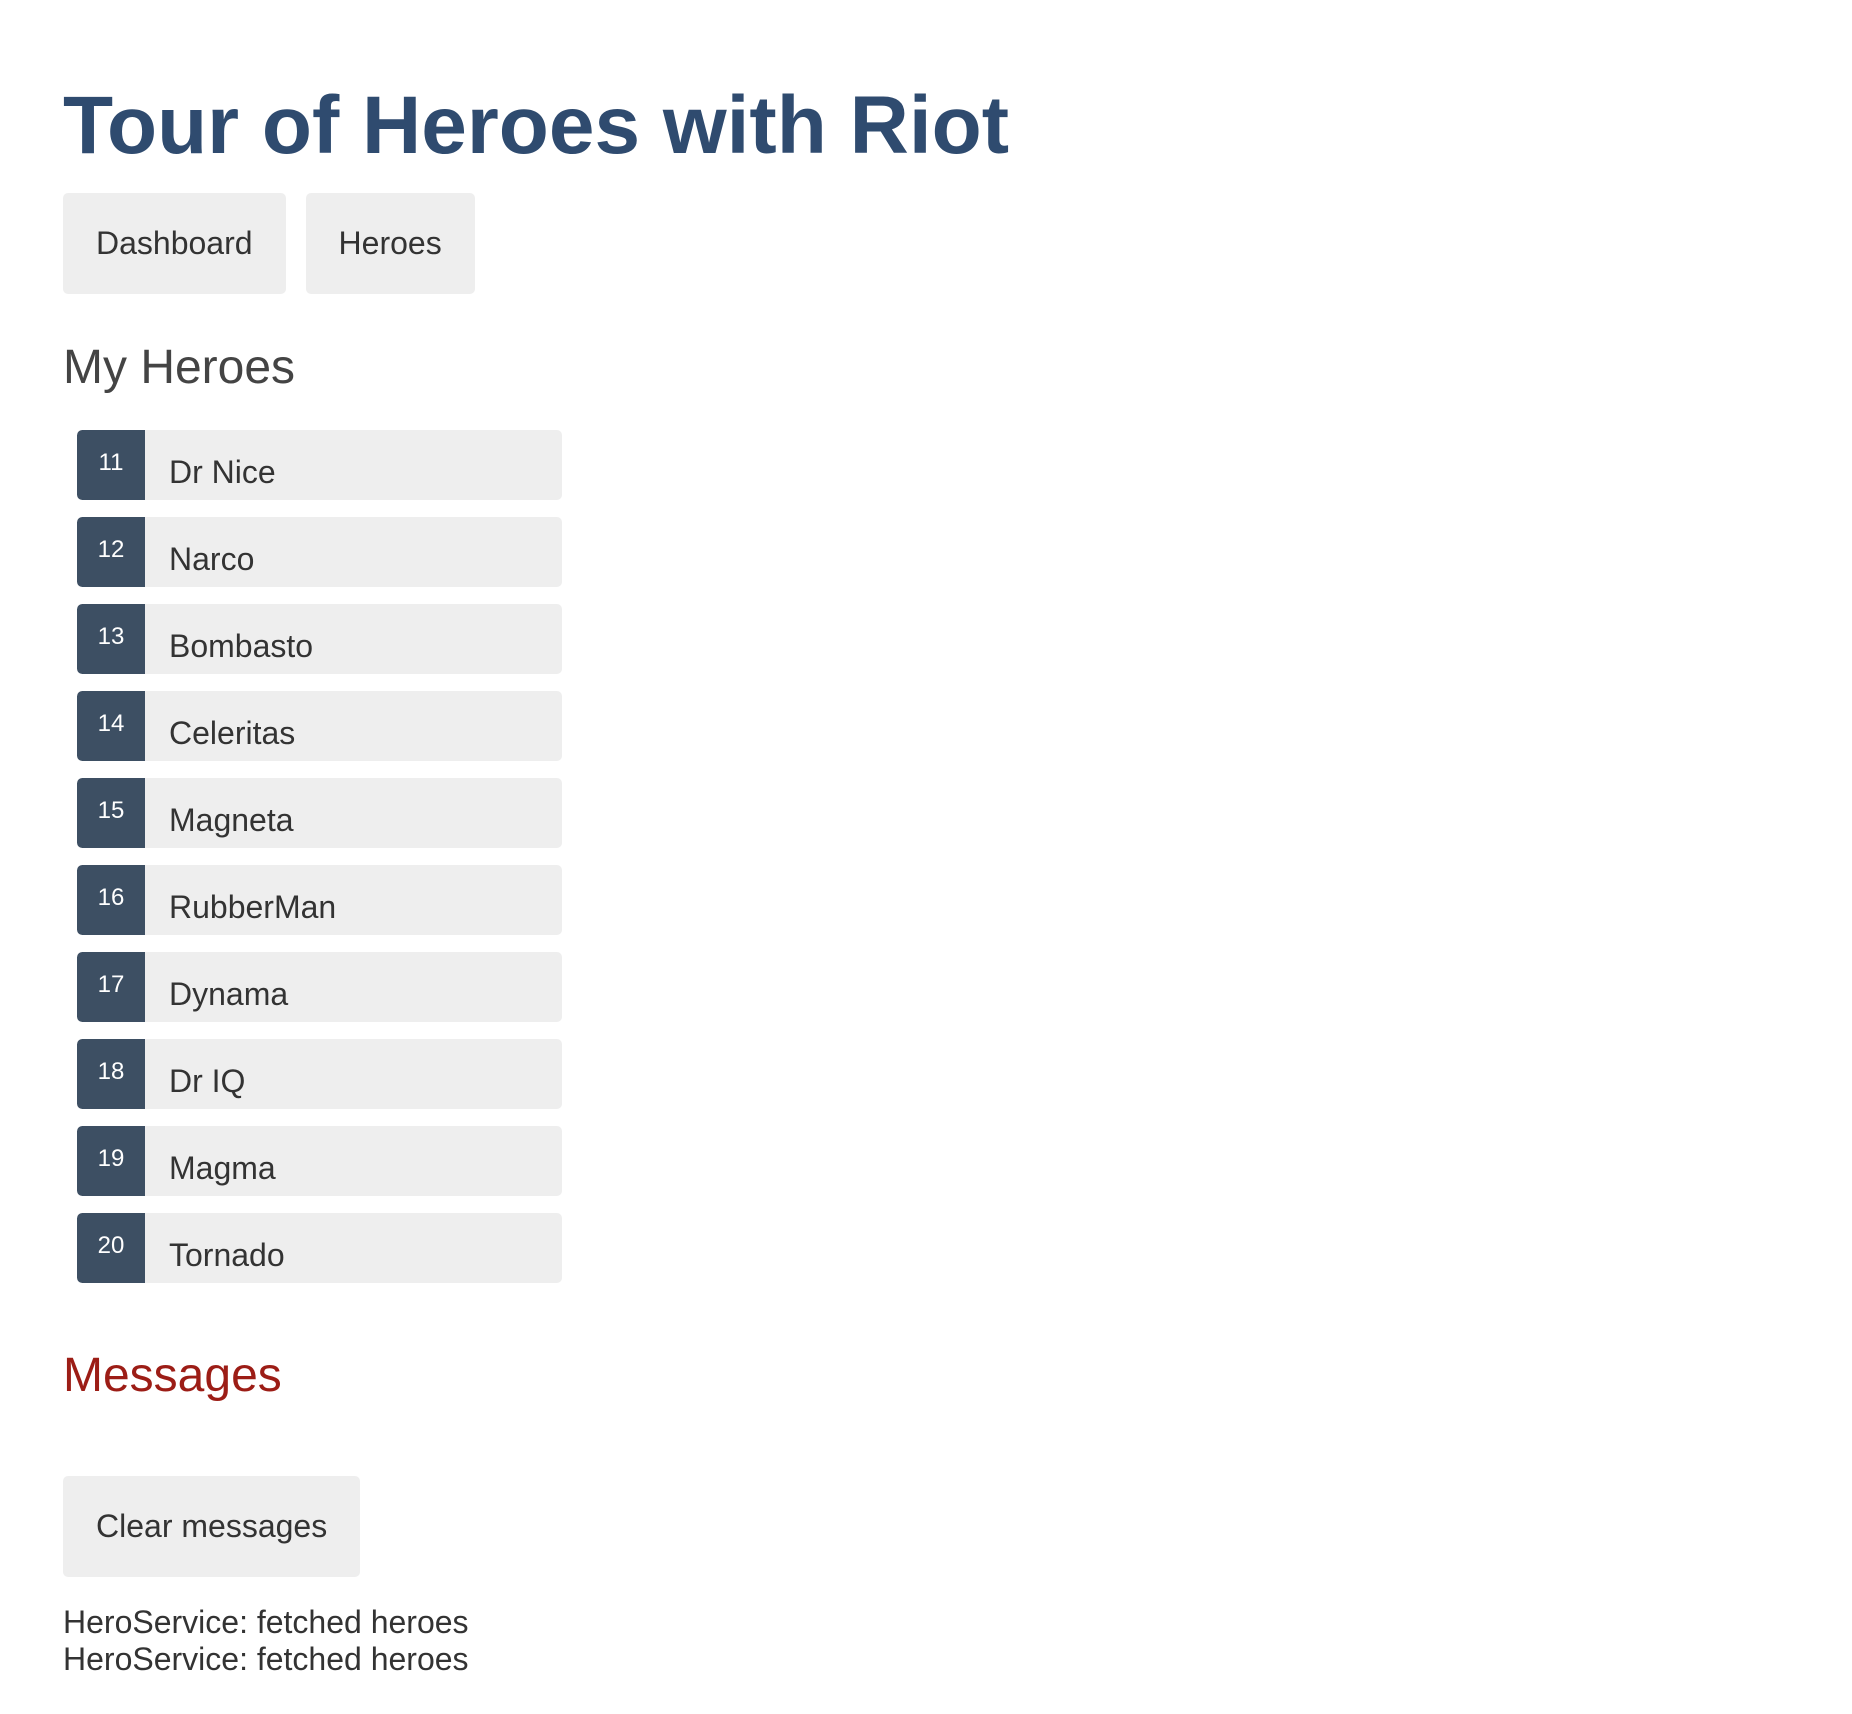  Describe the element at coordinates (179, 367) in the screenshot. I see `heroes-section-title: My Heroes` at that location.